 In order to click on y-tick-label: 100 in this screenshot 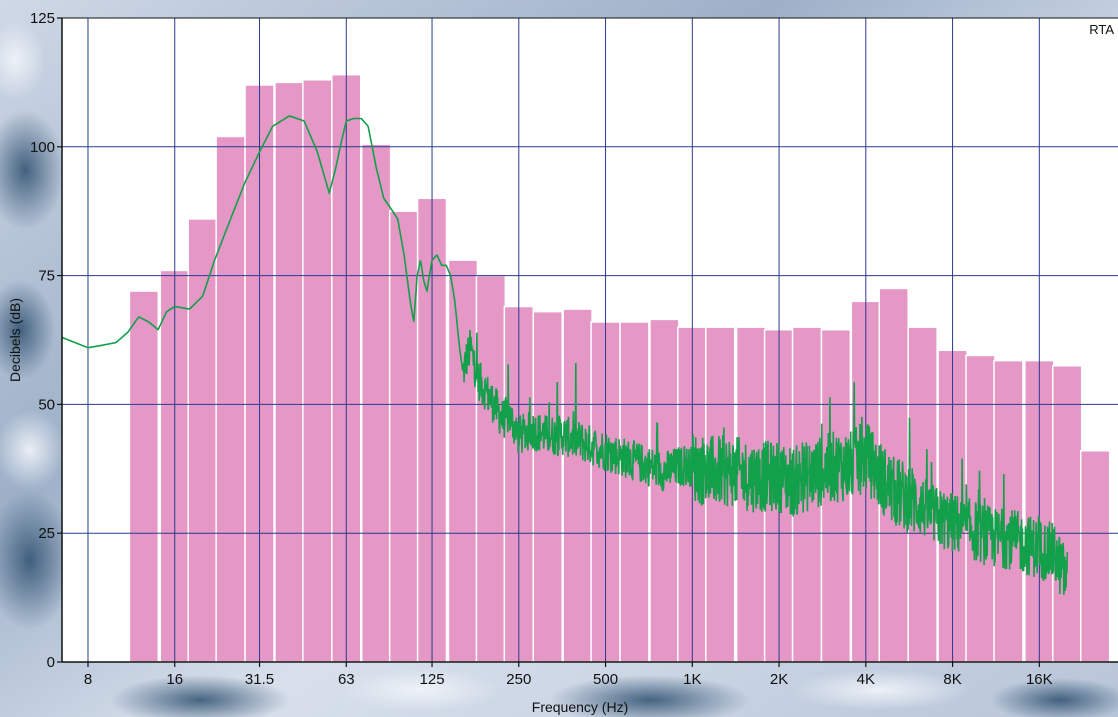, I will do `click(42, 147)`.